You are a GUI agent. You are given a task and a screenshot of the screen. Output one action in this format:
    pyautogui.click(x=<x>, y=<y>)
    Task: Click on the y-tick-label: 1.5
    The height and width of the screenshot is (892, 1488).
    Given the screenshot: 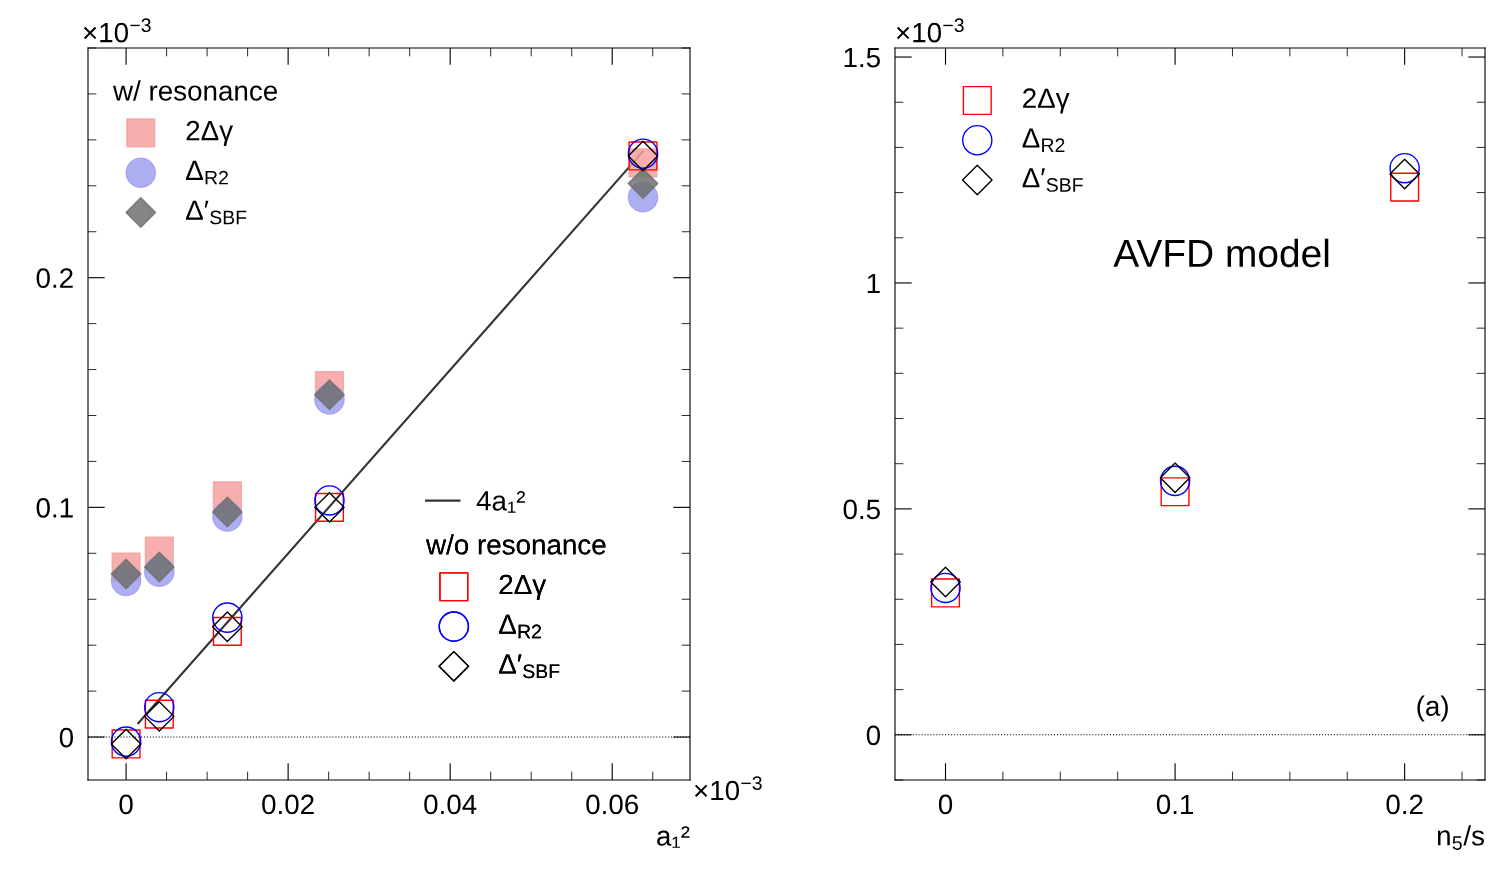 What is the action you would take?
    pyautogui.click(x=862, y=57)
    